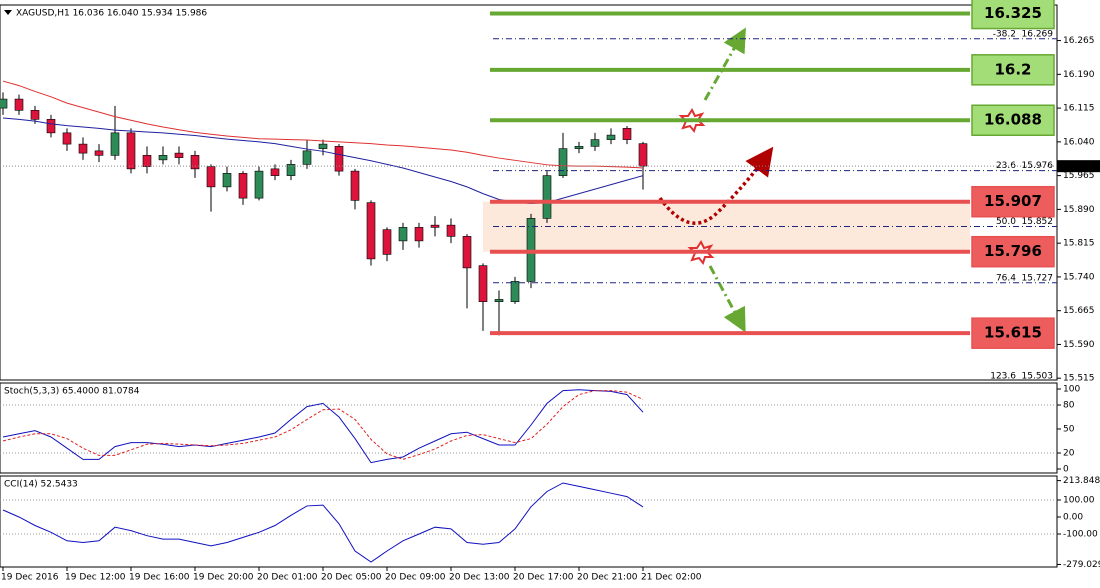 This screenshot has width=1100, height=588. What do you see at coordinates (1079, 500) in the screenshot?
I see `y-tick-label: 100.00` at bounding box center [1079, 500].